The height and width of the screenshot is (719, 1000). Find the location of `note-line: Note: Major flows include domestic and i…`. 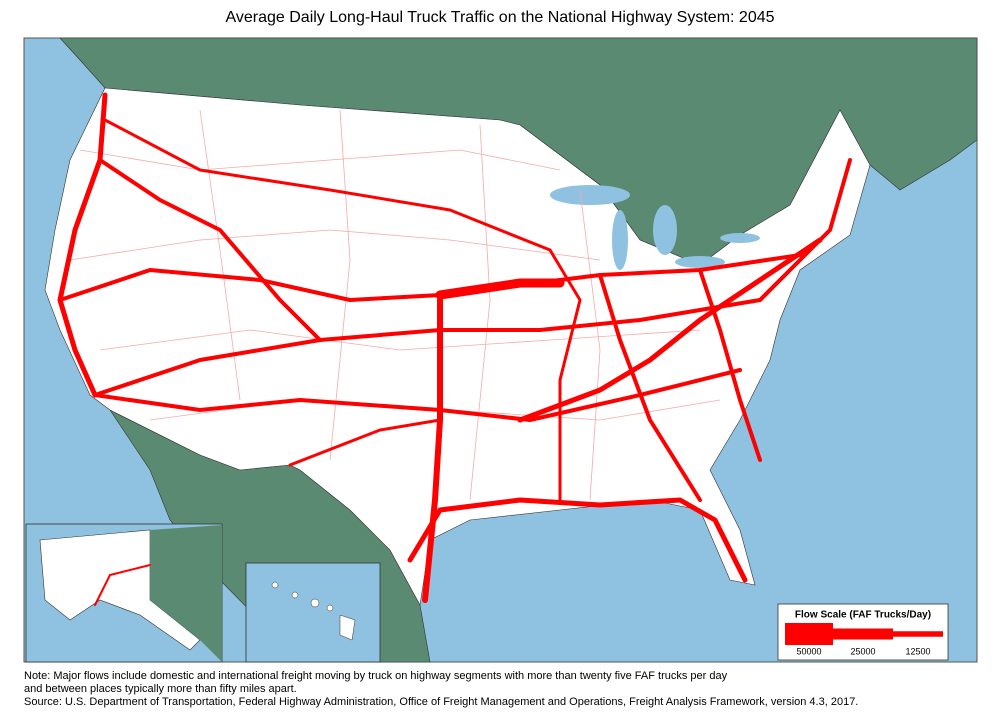

note-line: Note: Major flows include domestic and i… is located at coordinates (376, 676).